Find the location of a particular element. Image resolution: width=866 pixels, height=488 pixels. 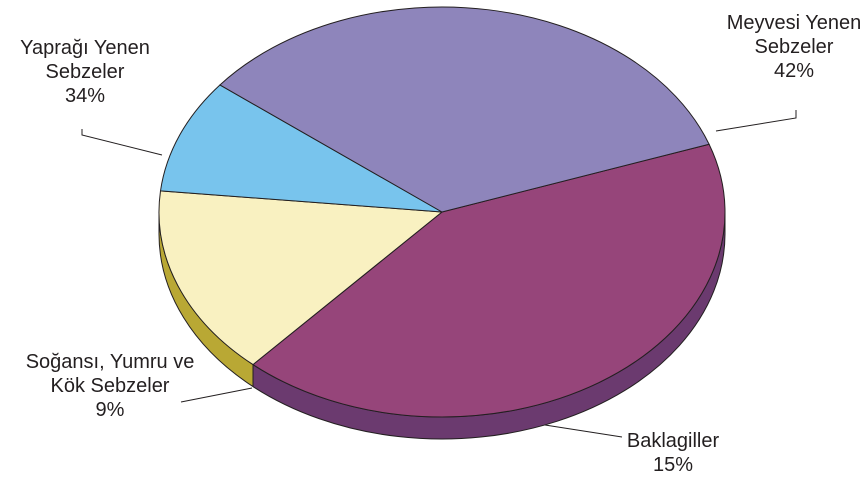

pie-slice-sogansi-yumru-ve-kok-sebzeler is located at coordinates (301, 148).